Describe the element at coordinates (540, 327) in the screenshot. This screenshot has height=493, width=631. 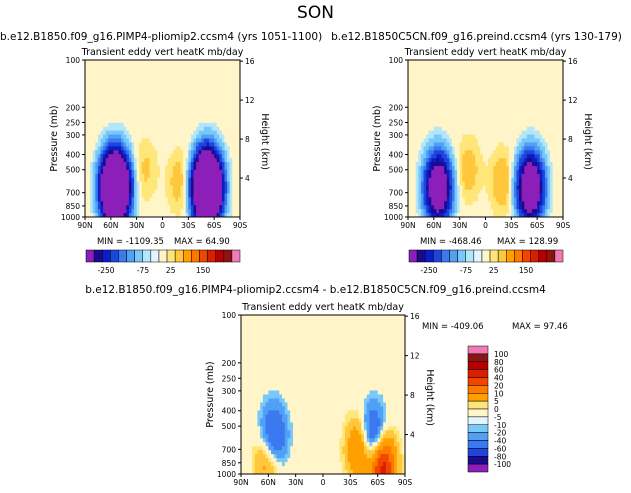
I see `bottom-diff-max-label: MAX = 97.46` at that location.